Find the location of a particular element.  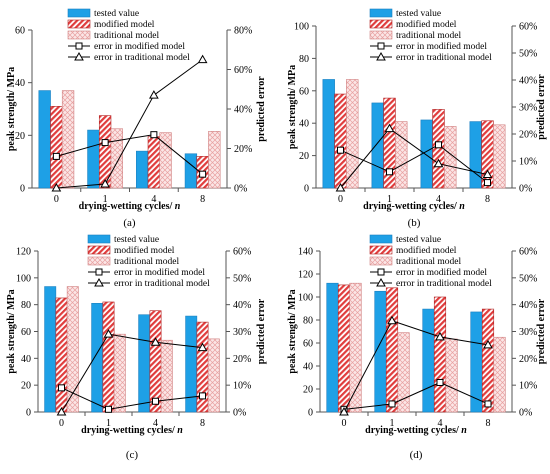

legend-label: traditional model is located at coordinates (429, 36).